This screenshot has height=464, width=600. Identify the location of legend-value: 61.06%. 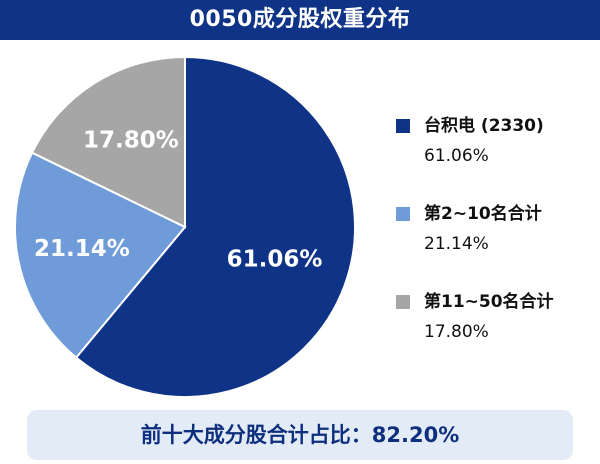
(456, 156).